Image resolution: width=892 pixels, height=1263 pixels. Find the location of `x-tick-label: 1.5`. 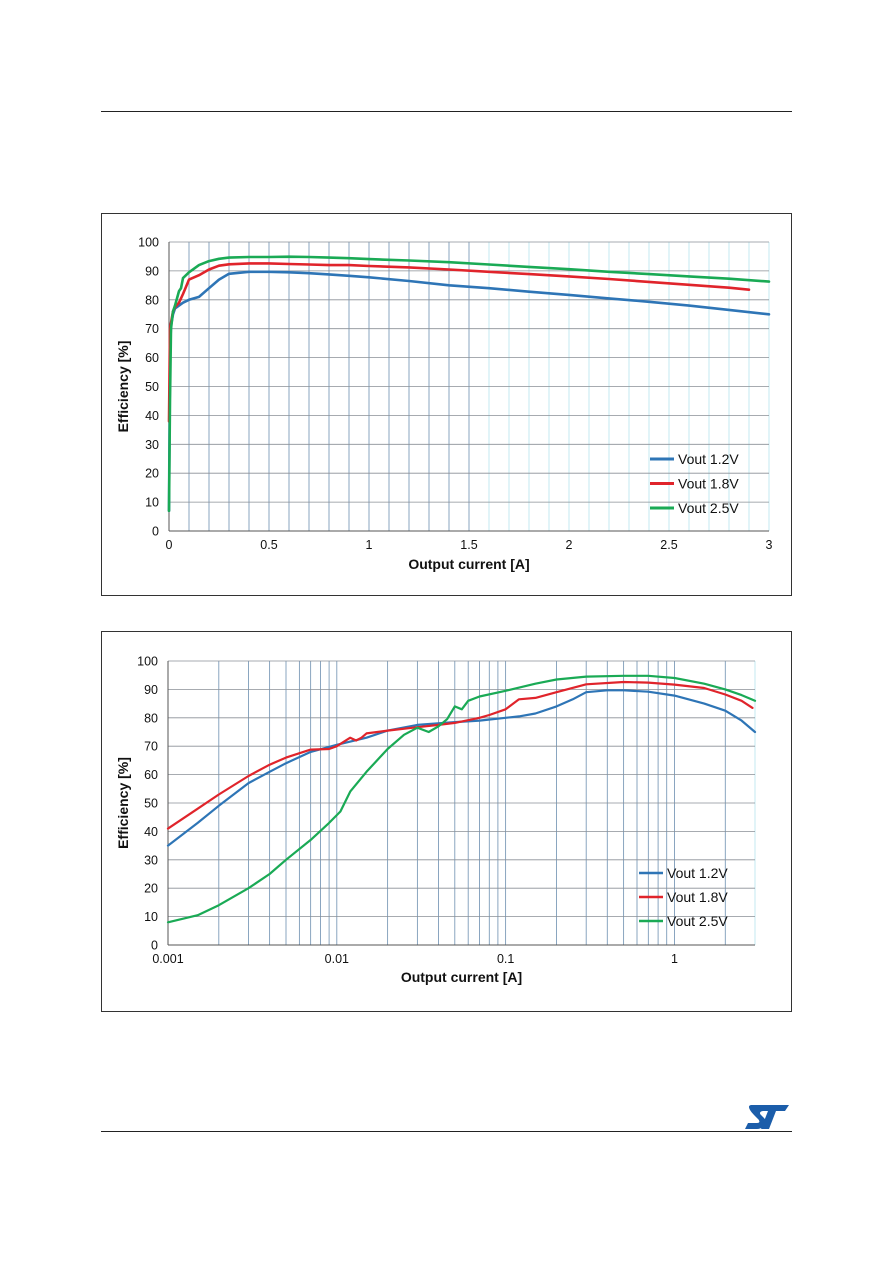

x-tick-label: 1.5 is located at coordinates (468, 545).